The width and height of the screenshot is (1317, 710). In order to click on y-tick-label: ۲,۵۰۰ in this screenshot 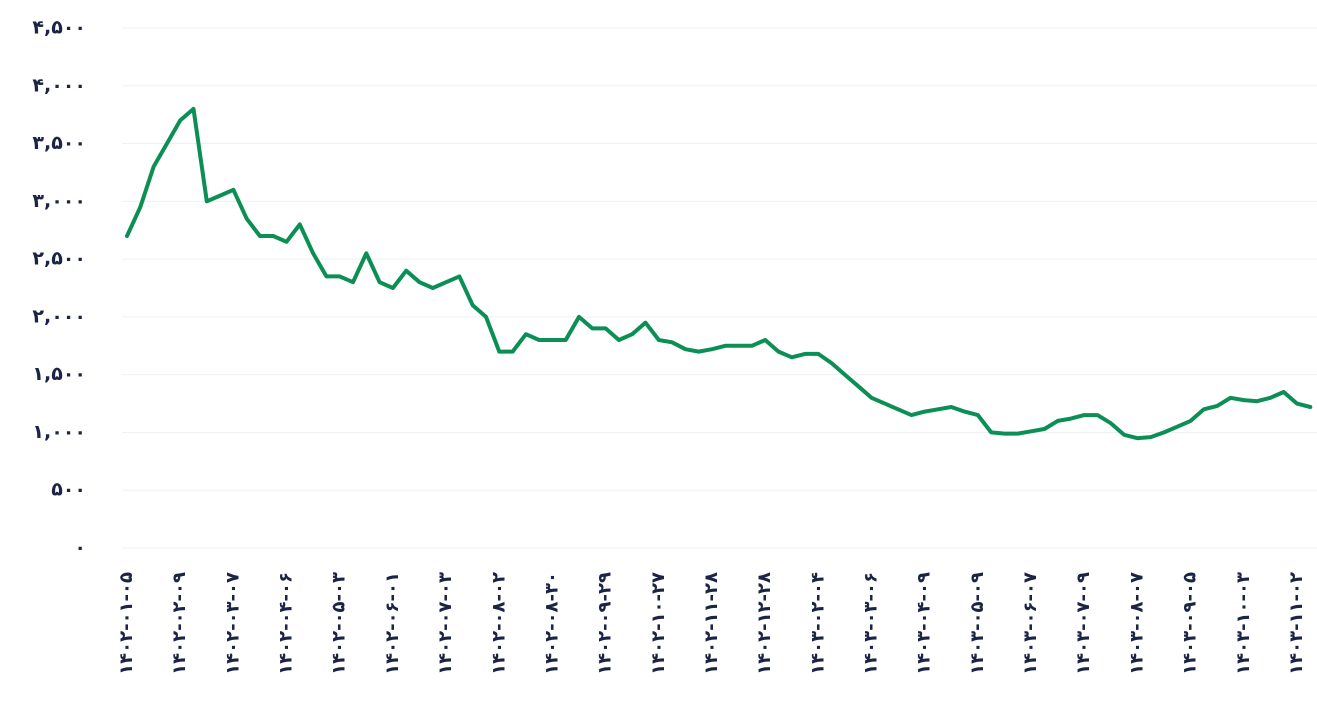, I will do `click(59, 259)`.